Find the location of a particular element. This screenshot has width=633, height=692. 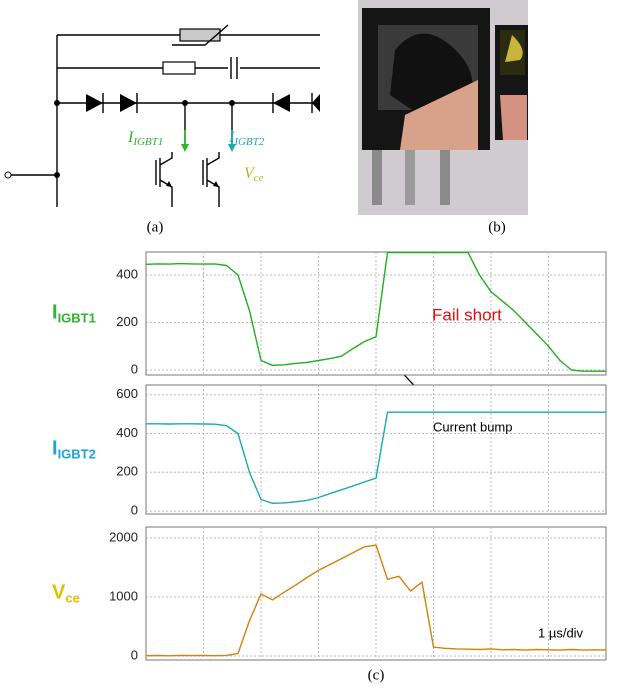

label-sub: IGBT1 is located at coordinates (147, 142).